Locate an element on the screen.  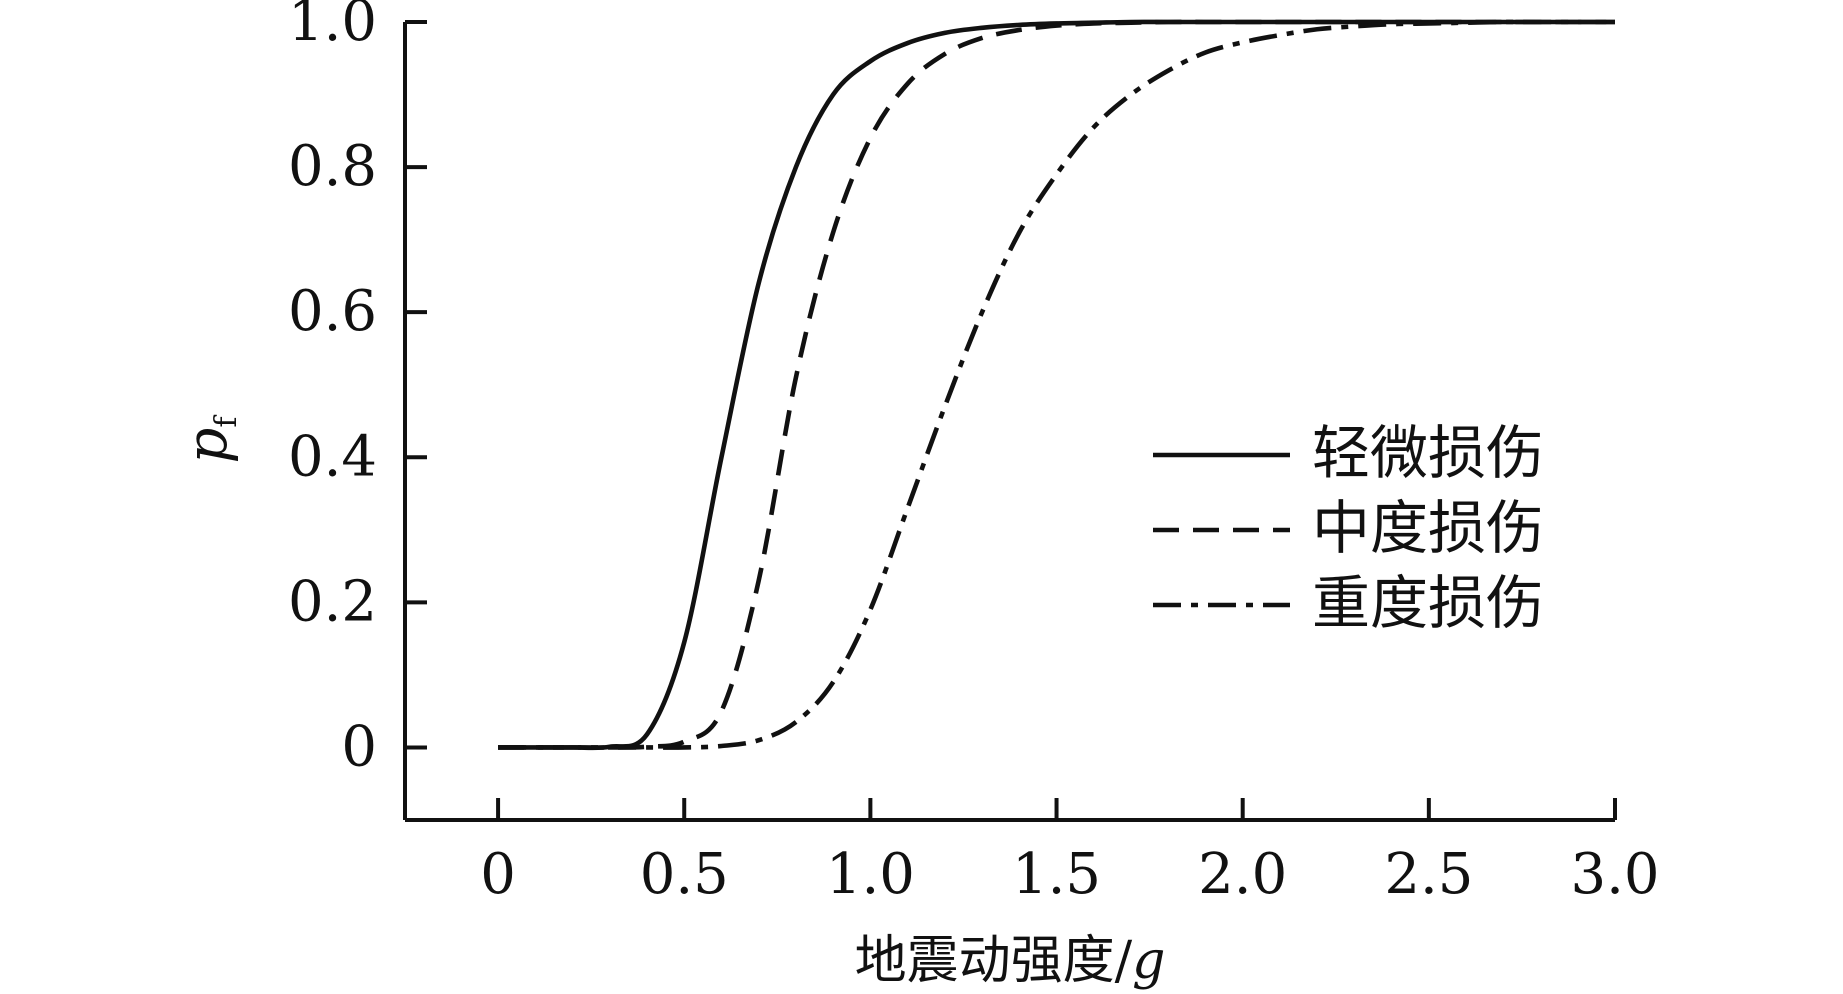
x-tick-label: 3.0 is located at coordinates (1614, 874).